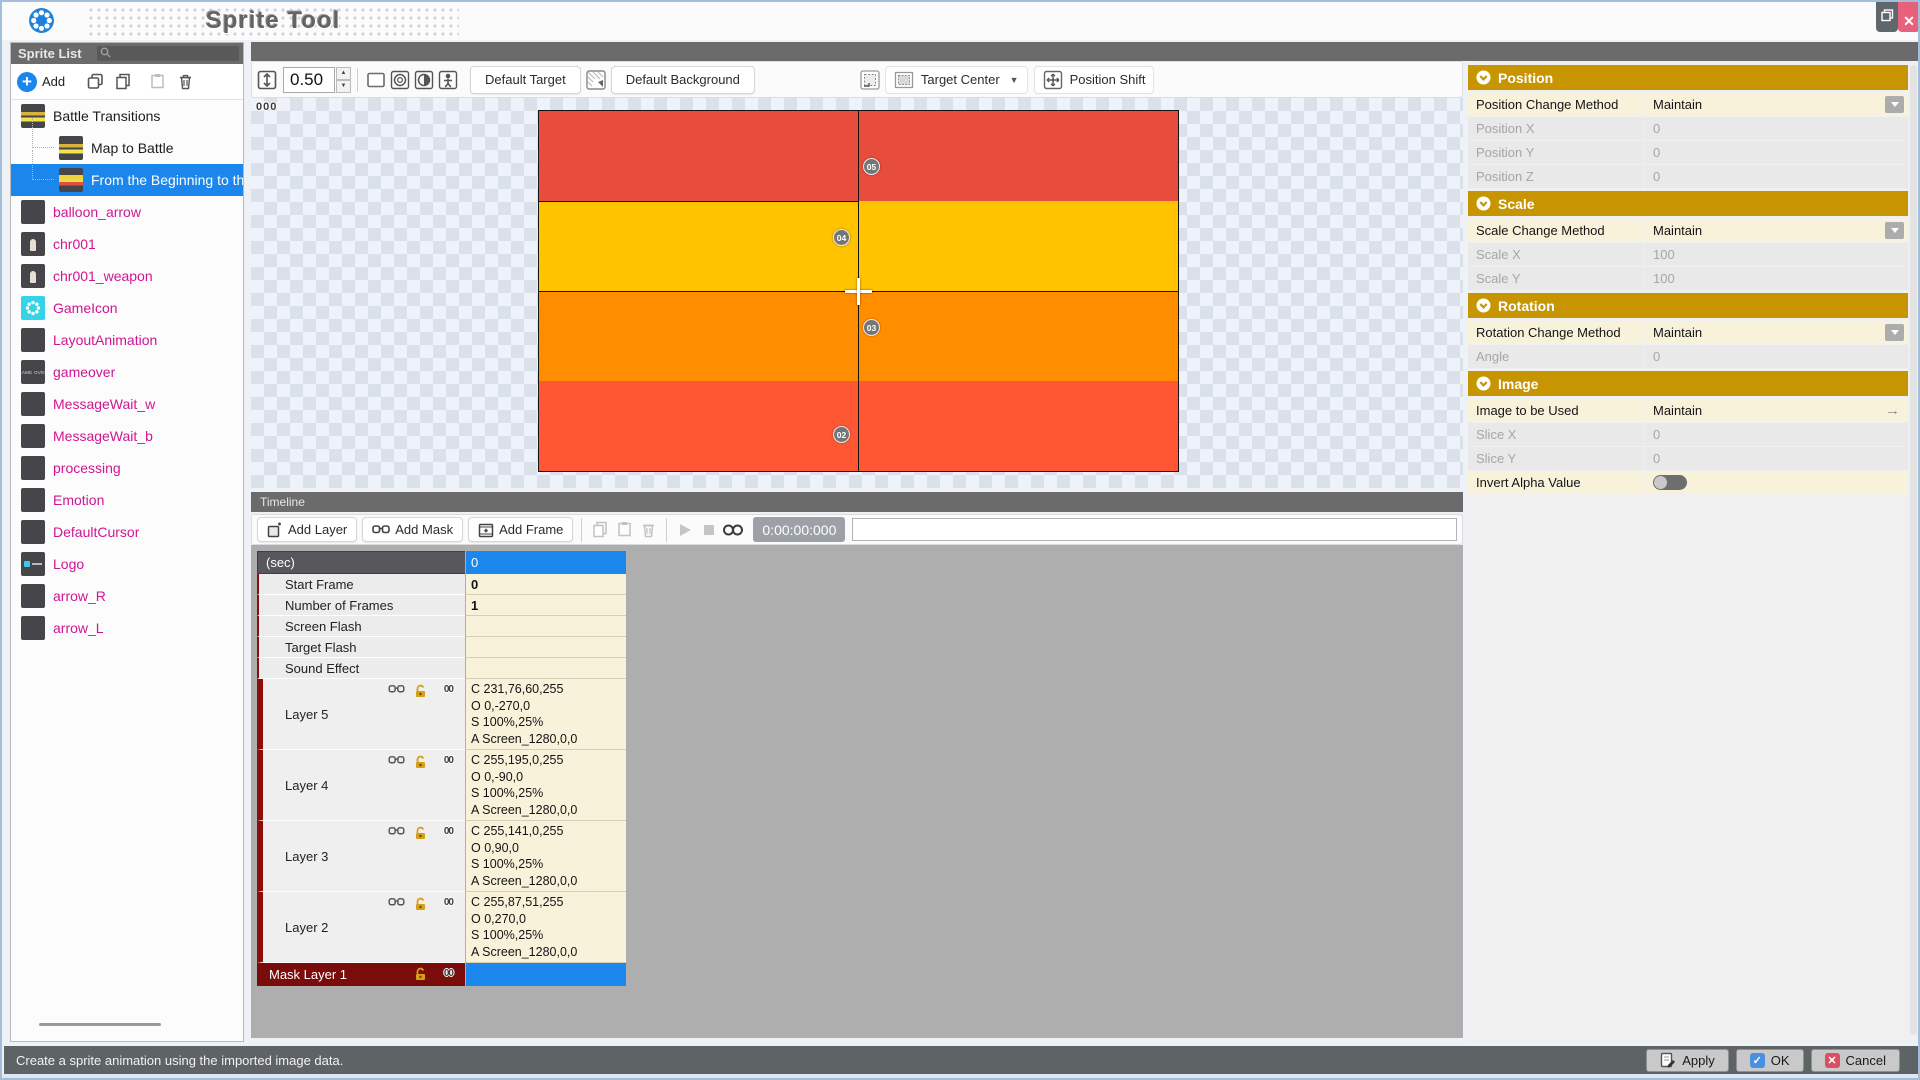  I want to click on mask-frame-cell, so click(546, 974).